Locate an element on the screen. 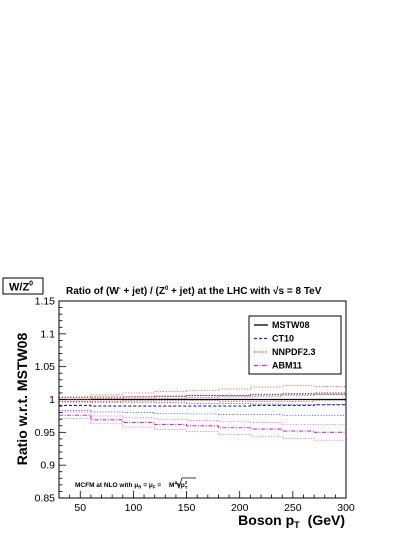  y-tick-label: 0.85 is located at coordinates (45, 499).